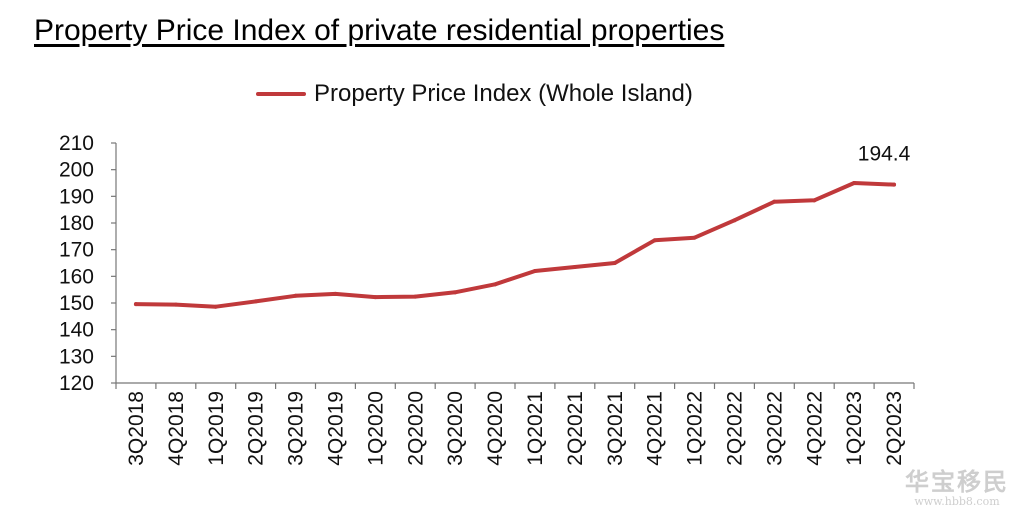 The width and height of the screenshot is (1024, 517). What do you see at coordinates (957, 501) in the screenshot?
I see `watermark-url: www.hbb8.com` at bounding box center [957, 501].